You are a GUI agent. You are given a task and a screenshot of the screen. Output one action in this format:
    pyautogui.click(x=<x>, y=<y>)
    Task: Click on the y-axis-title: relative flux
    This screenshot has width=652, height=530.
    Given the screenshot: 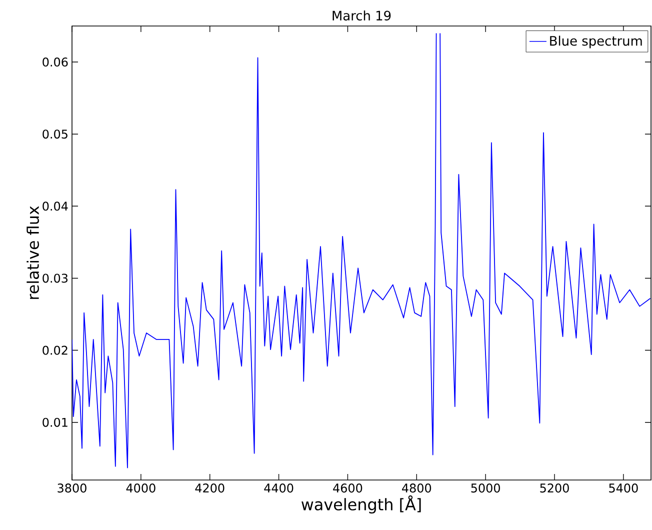 What is the action you would take?
    pyautogui.click(x=33, y=252)
    